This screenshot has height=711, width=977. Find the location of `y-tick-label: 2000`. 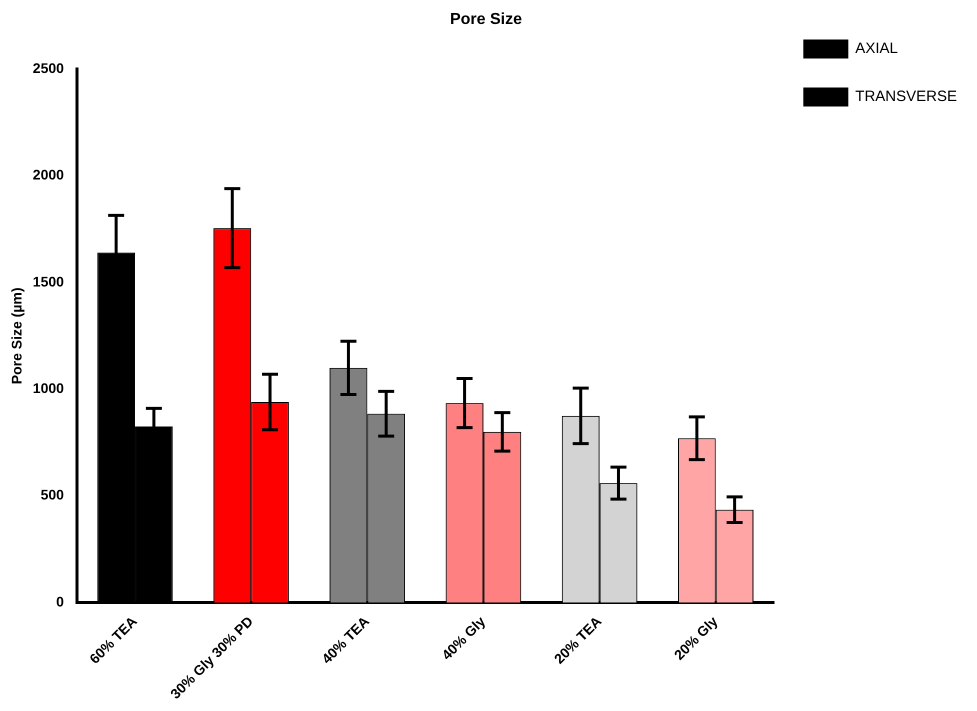

y-tick-label: 2000 is located at coordinates (48, 174).